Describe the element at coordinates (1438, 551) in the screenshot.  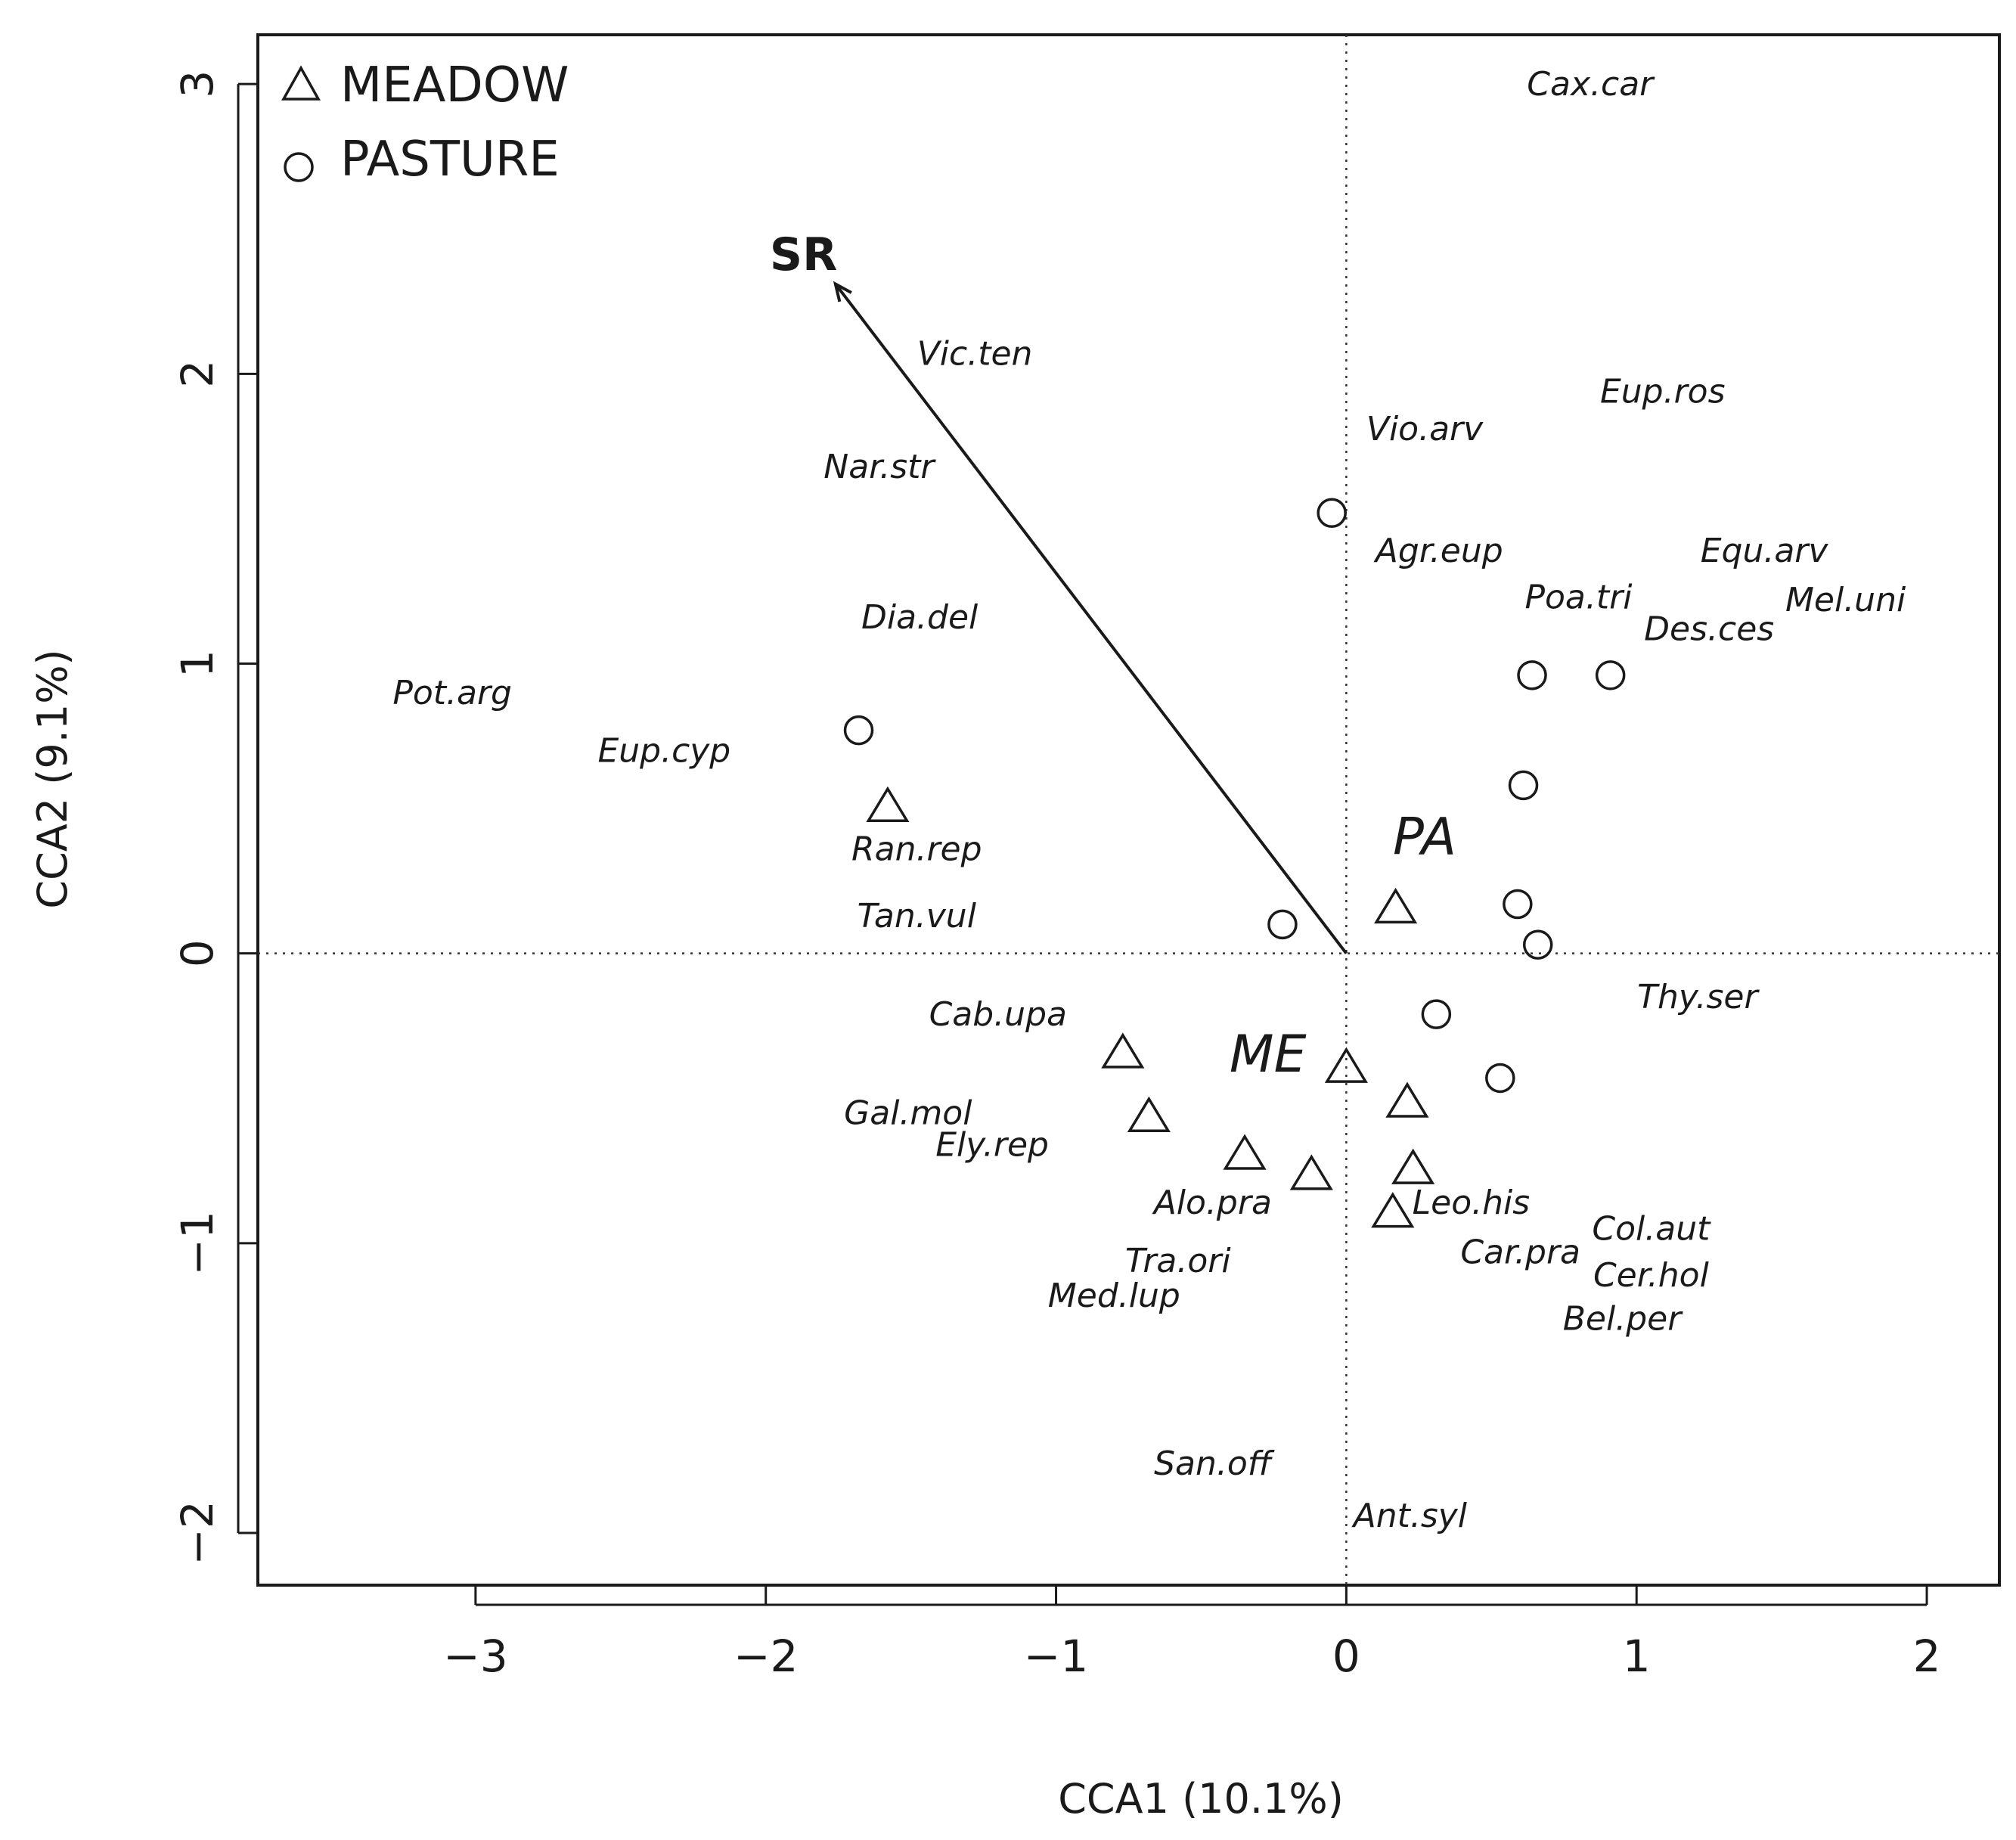
I see `species-label: Agr.eup` at that location.